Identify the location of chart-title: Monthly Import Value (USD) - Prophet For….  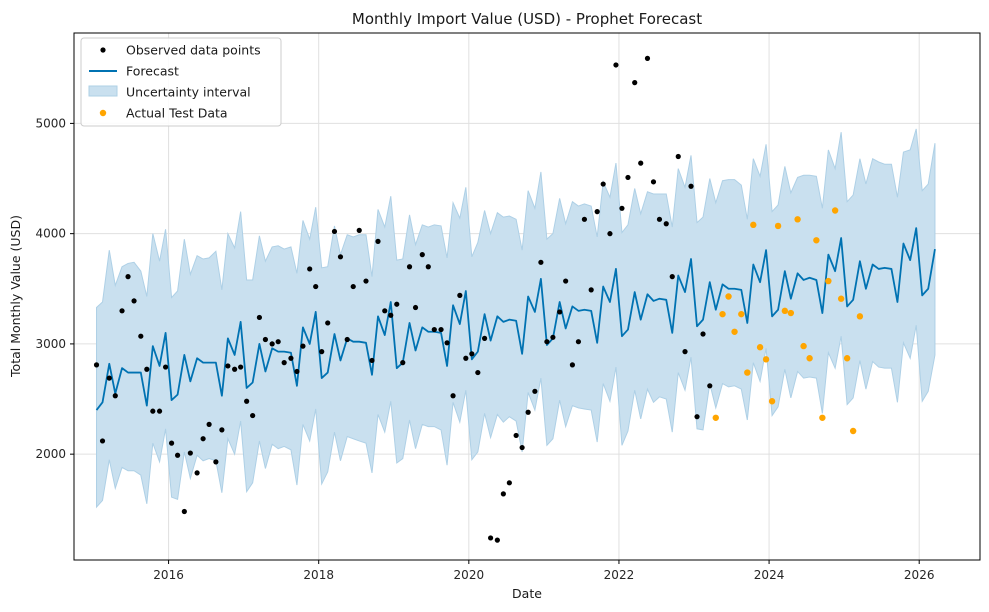
(527, 19).